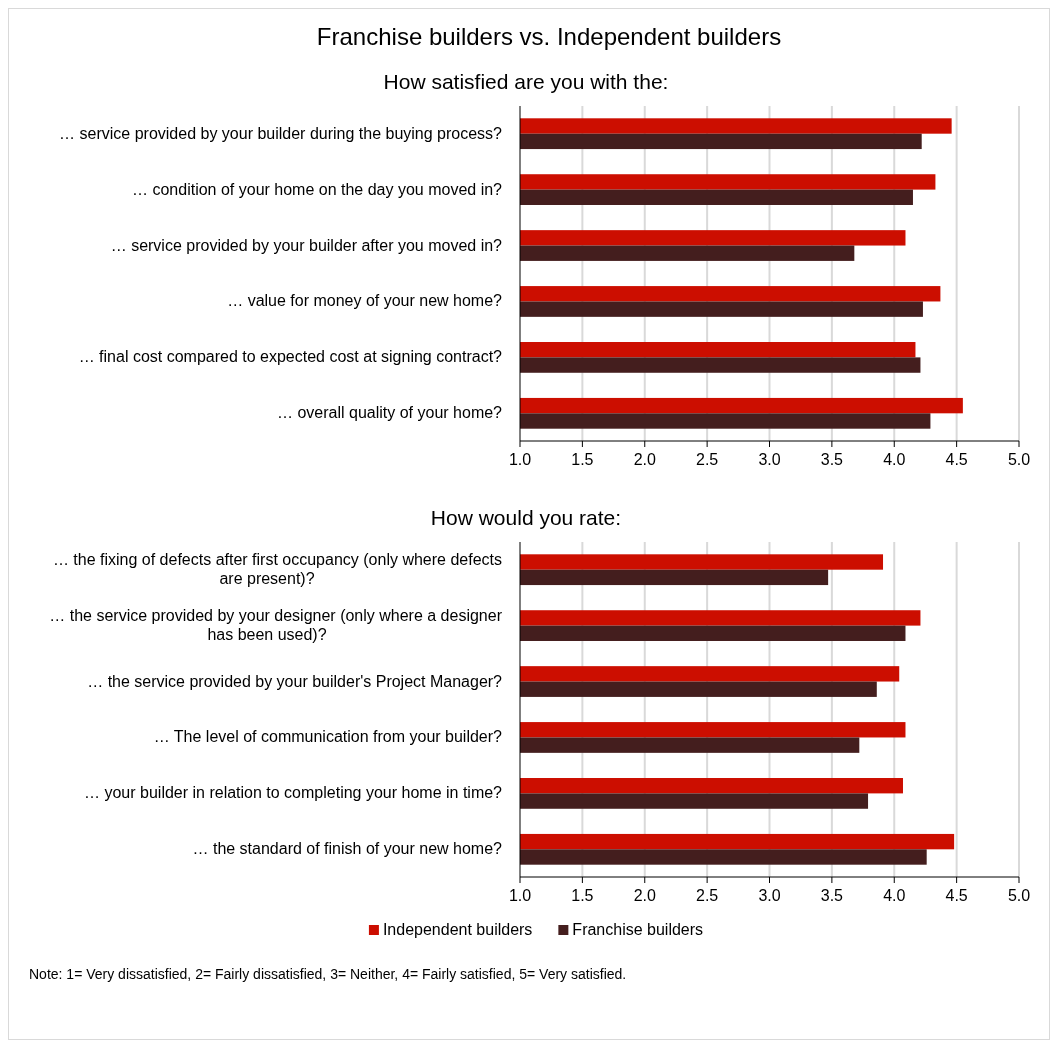 This screenshot has width=1056, height=1041. What do you see at coordinates (549, 36) in the screenshot?
I see `chart-title: Franchise builders vs. Independent builders` at bounding box center [549, 36].